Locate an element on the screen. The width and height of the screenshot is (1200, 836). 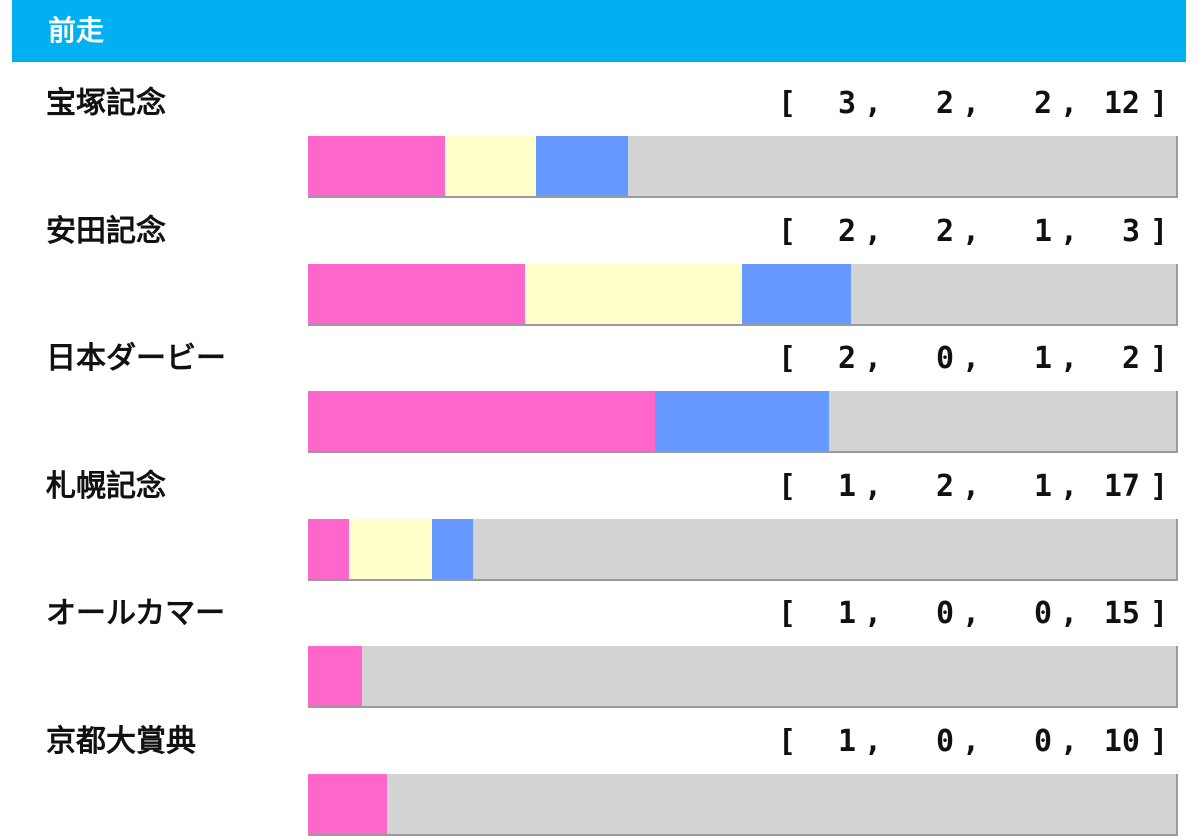
race-name: オールカマー is located at coordinates (136, 613).